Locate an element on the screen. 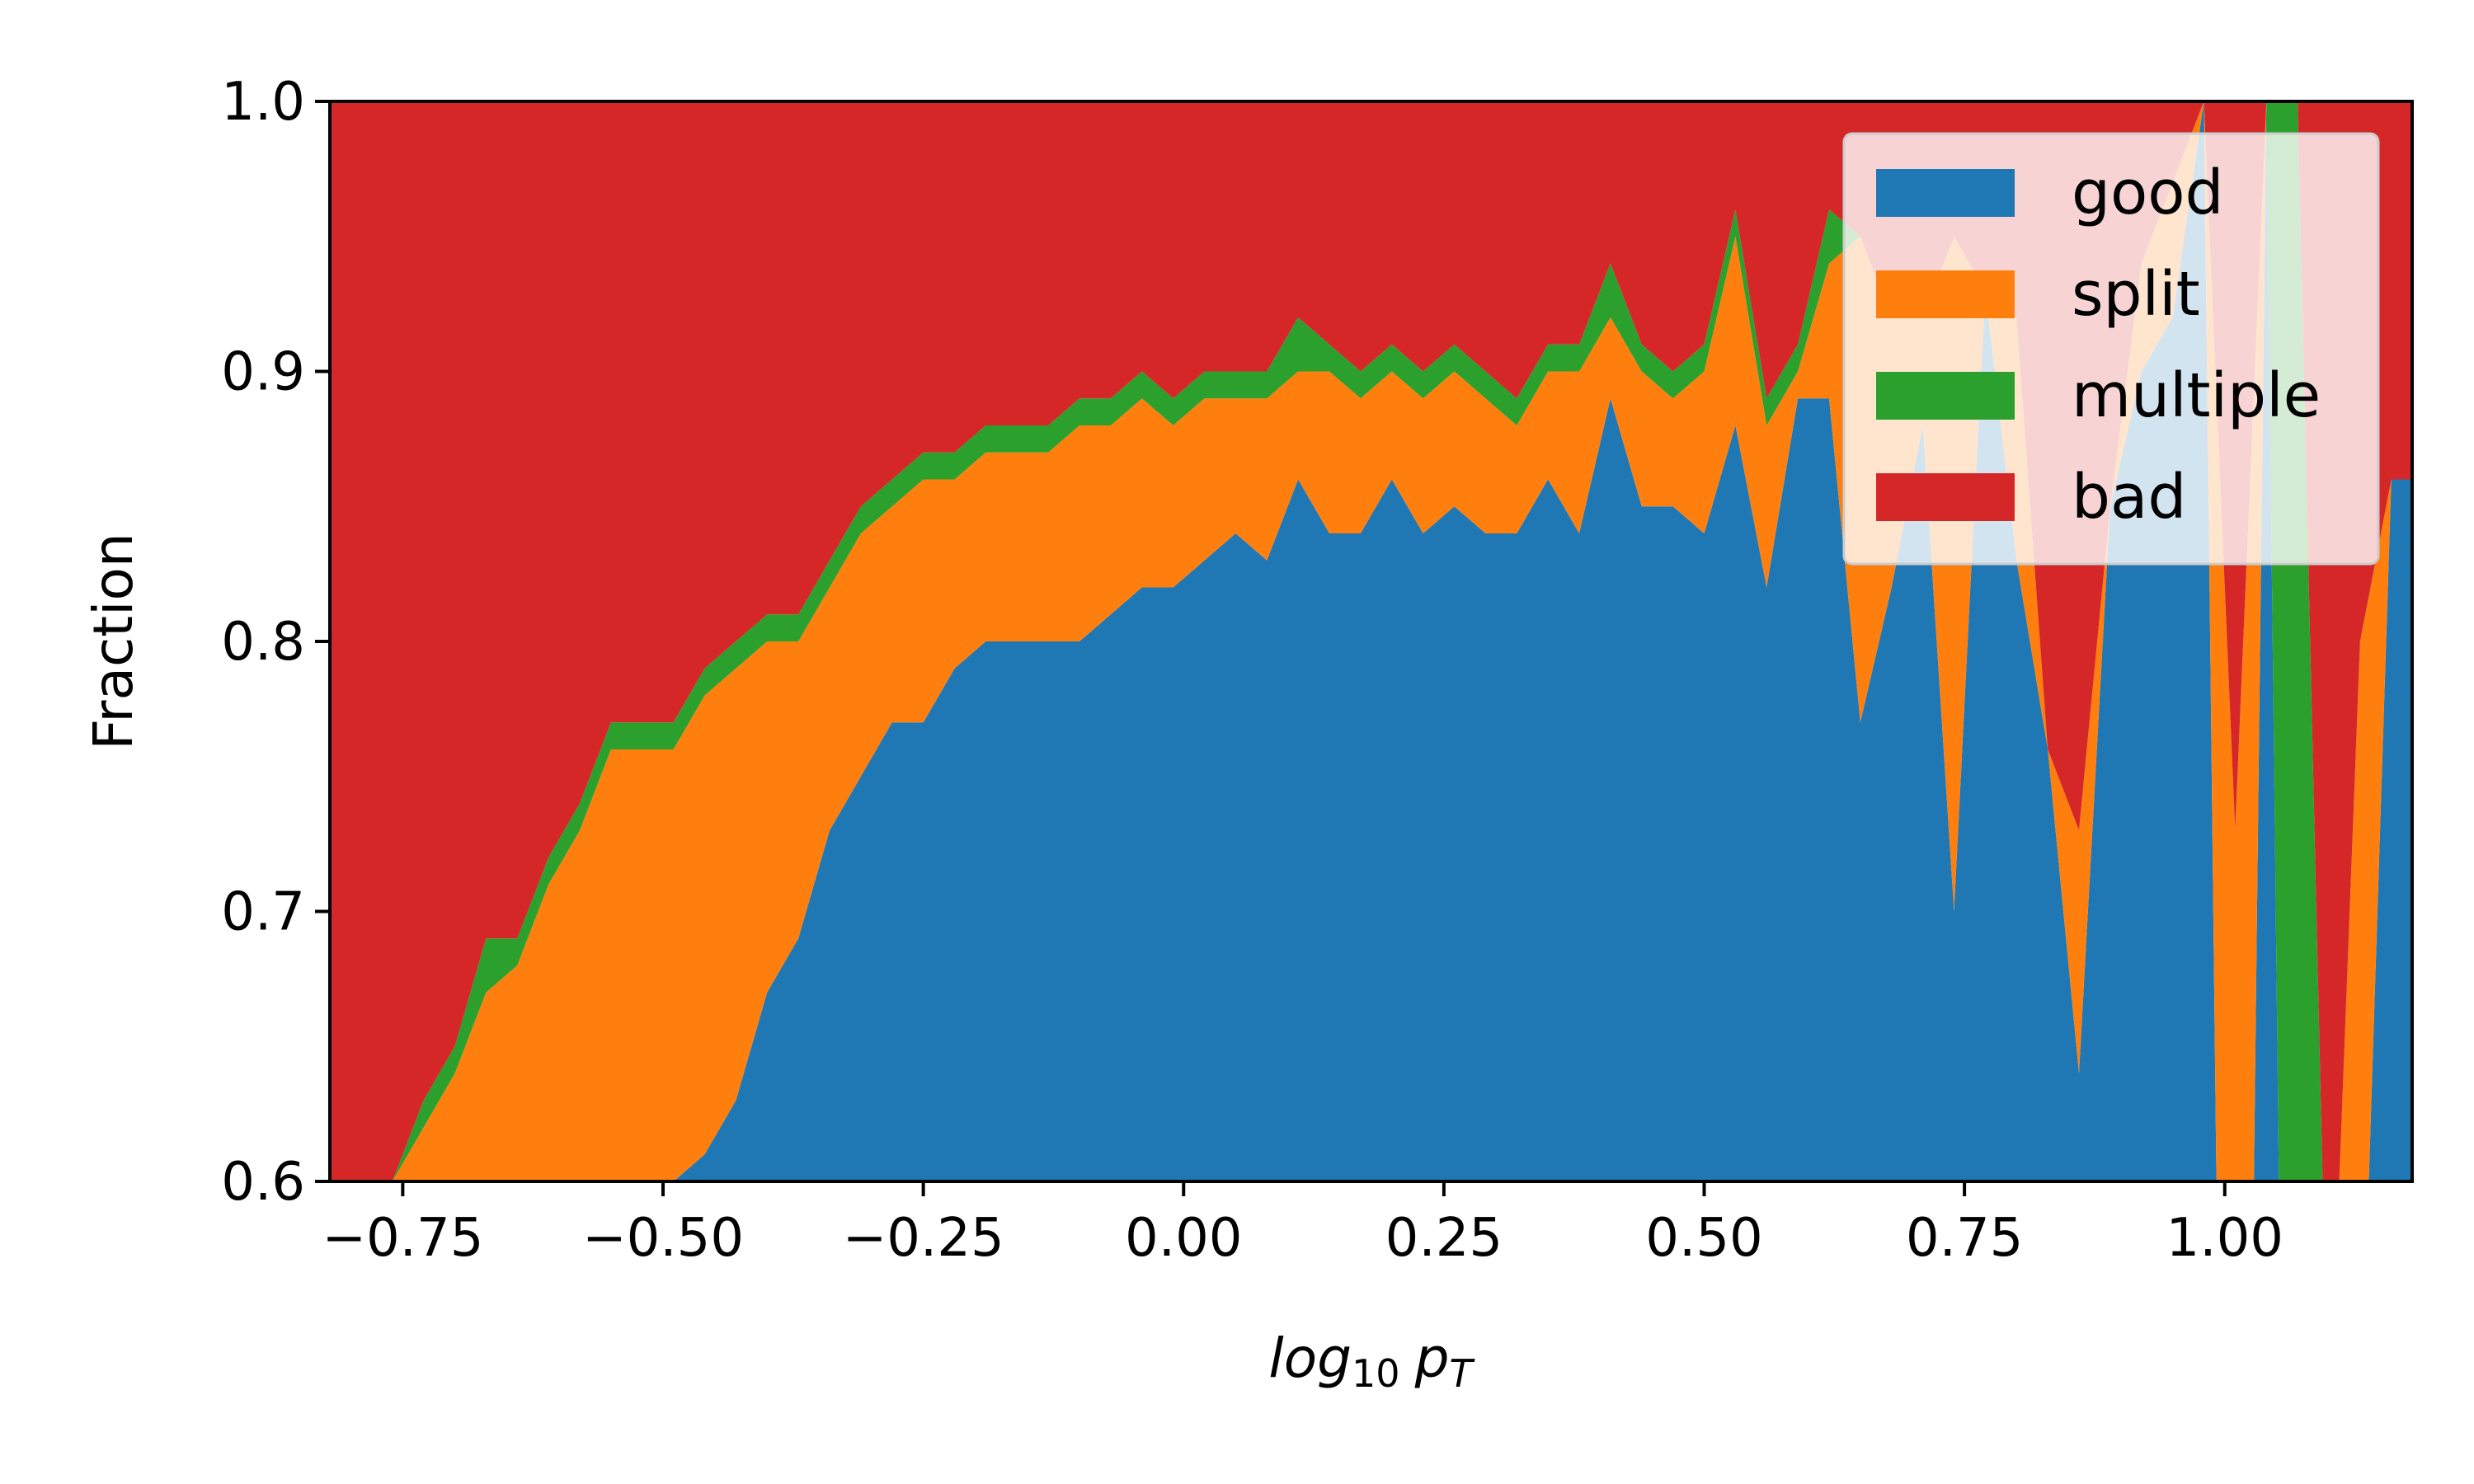 The width and height of the screenshot is (2474, 1484). y-tick-label: 0.6 is located at coordinates (263, 1182).